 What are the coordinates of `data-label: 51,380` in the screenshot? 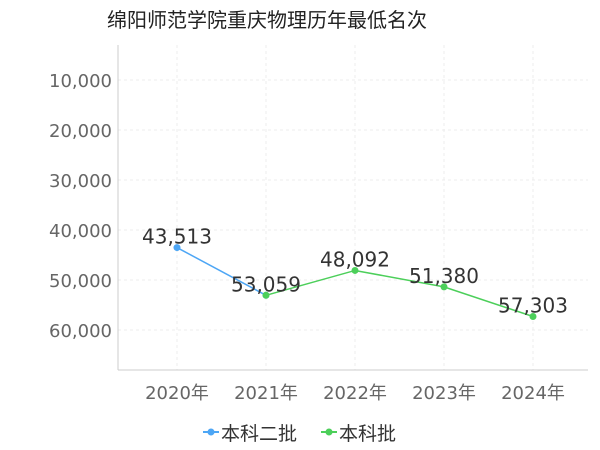 It's located at (444, 276).